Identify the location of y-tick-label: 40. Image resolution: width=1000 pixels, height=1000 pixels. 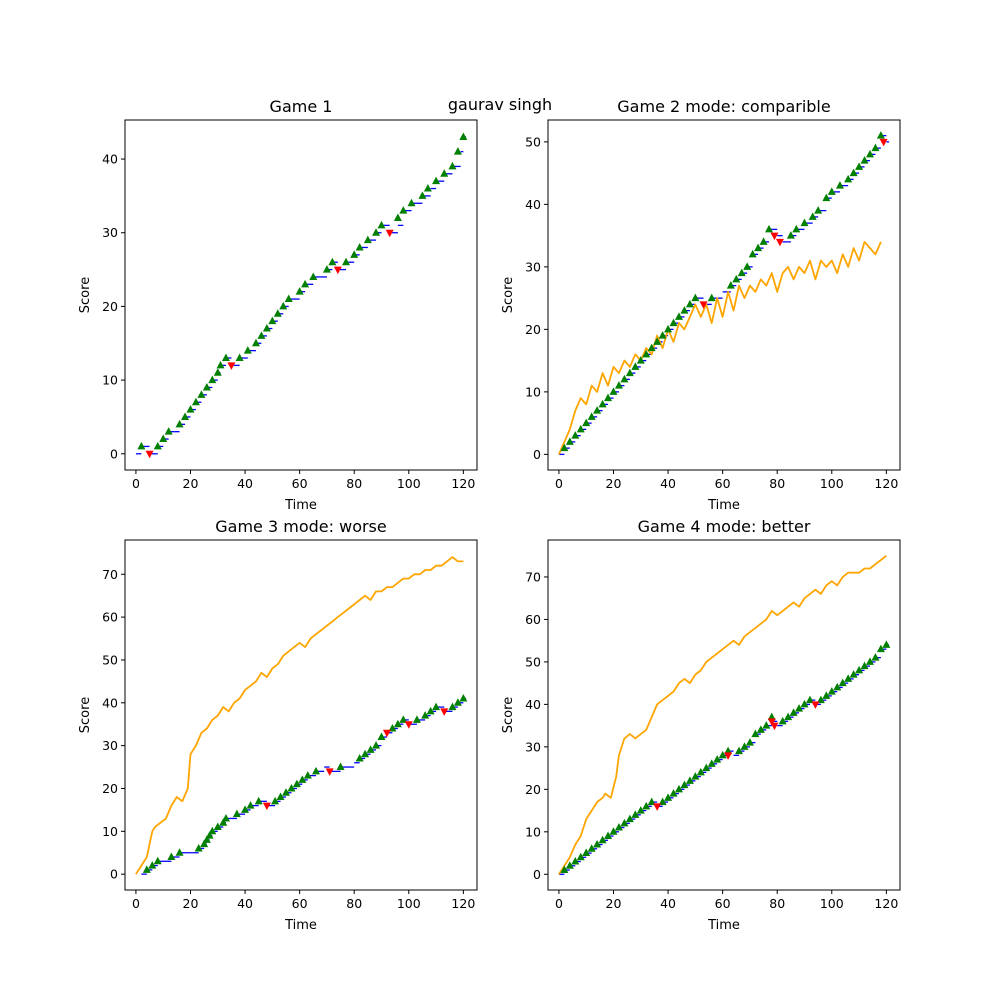
(110, 702).